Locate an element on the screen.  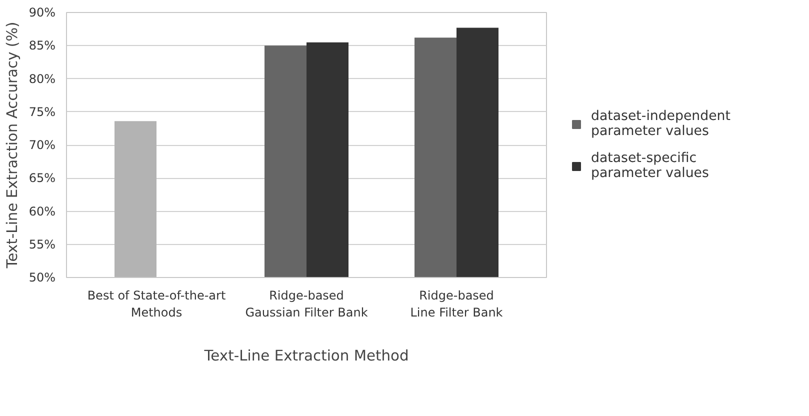
y-tick-label: 50% is located at coordinates (42, 277).